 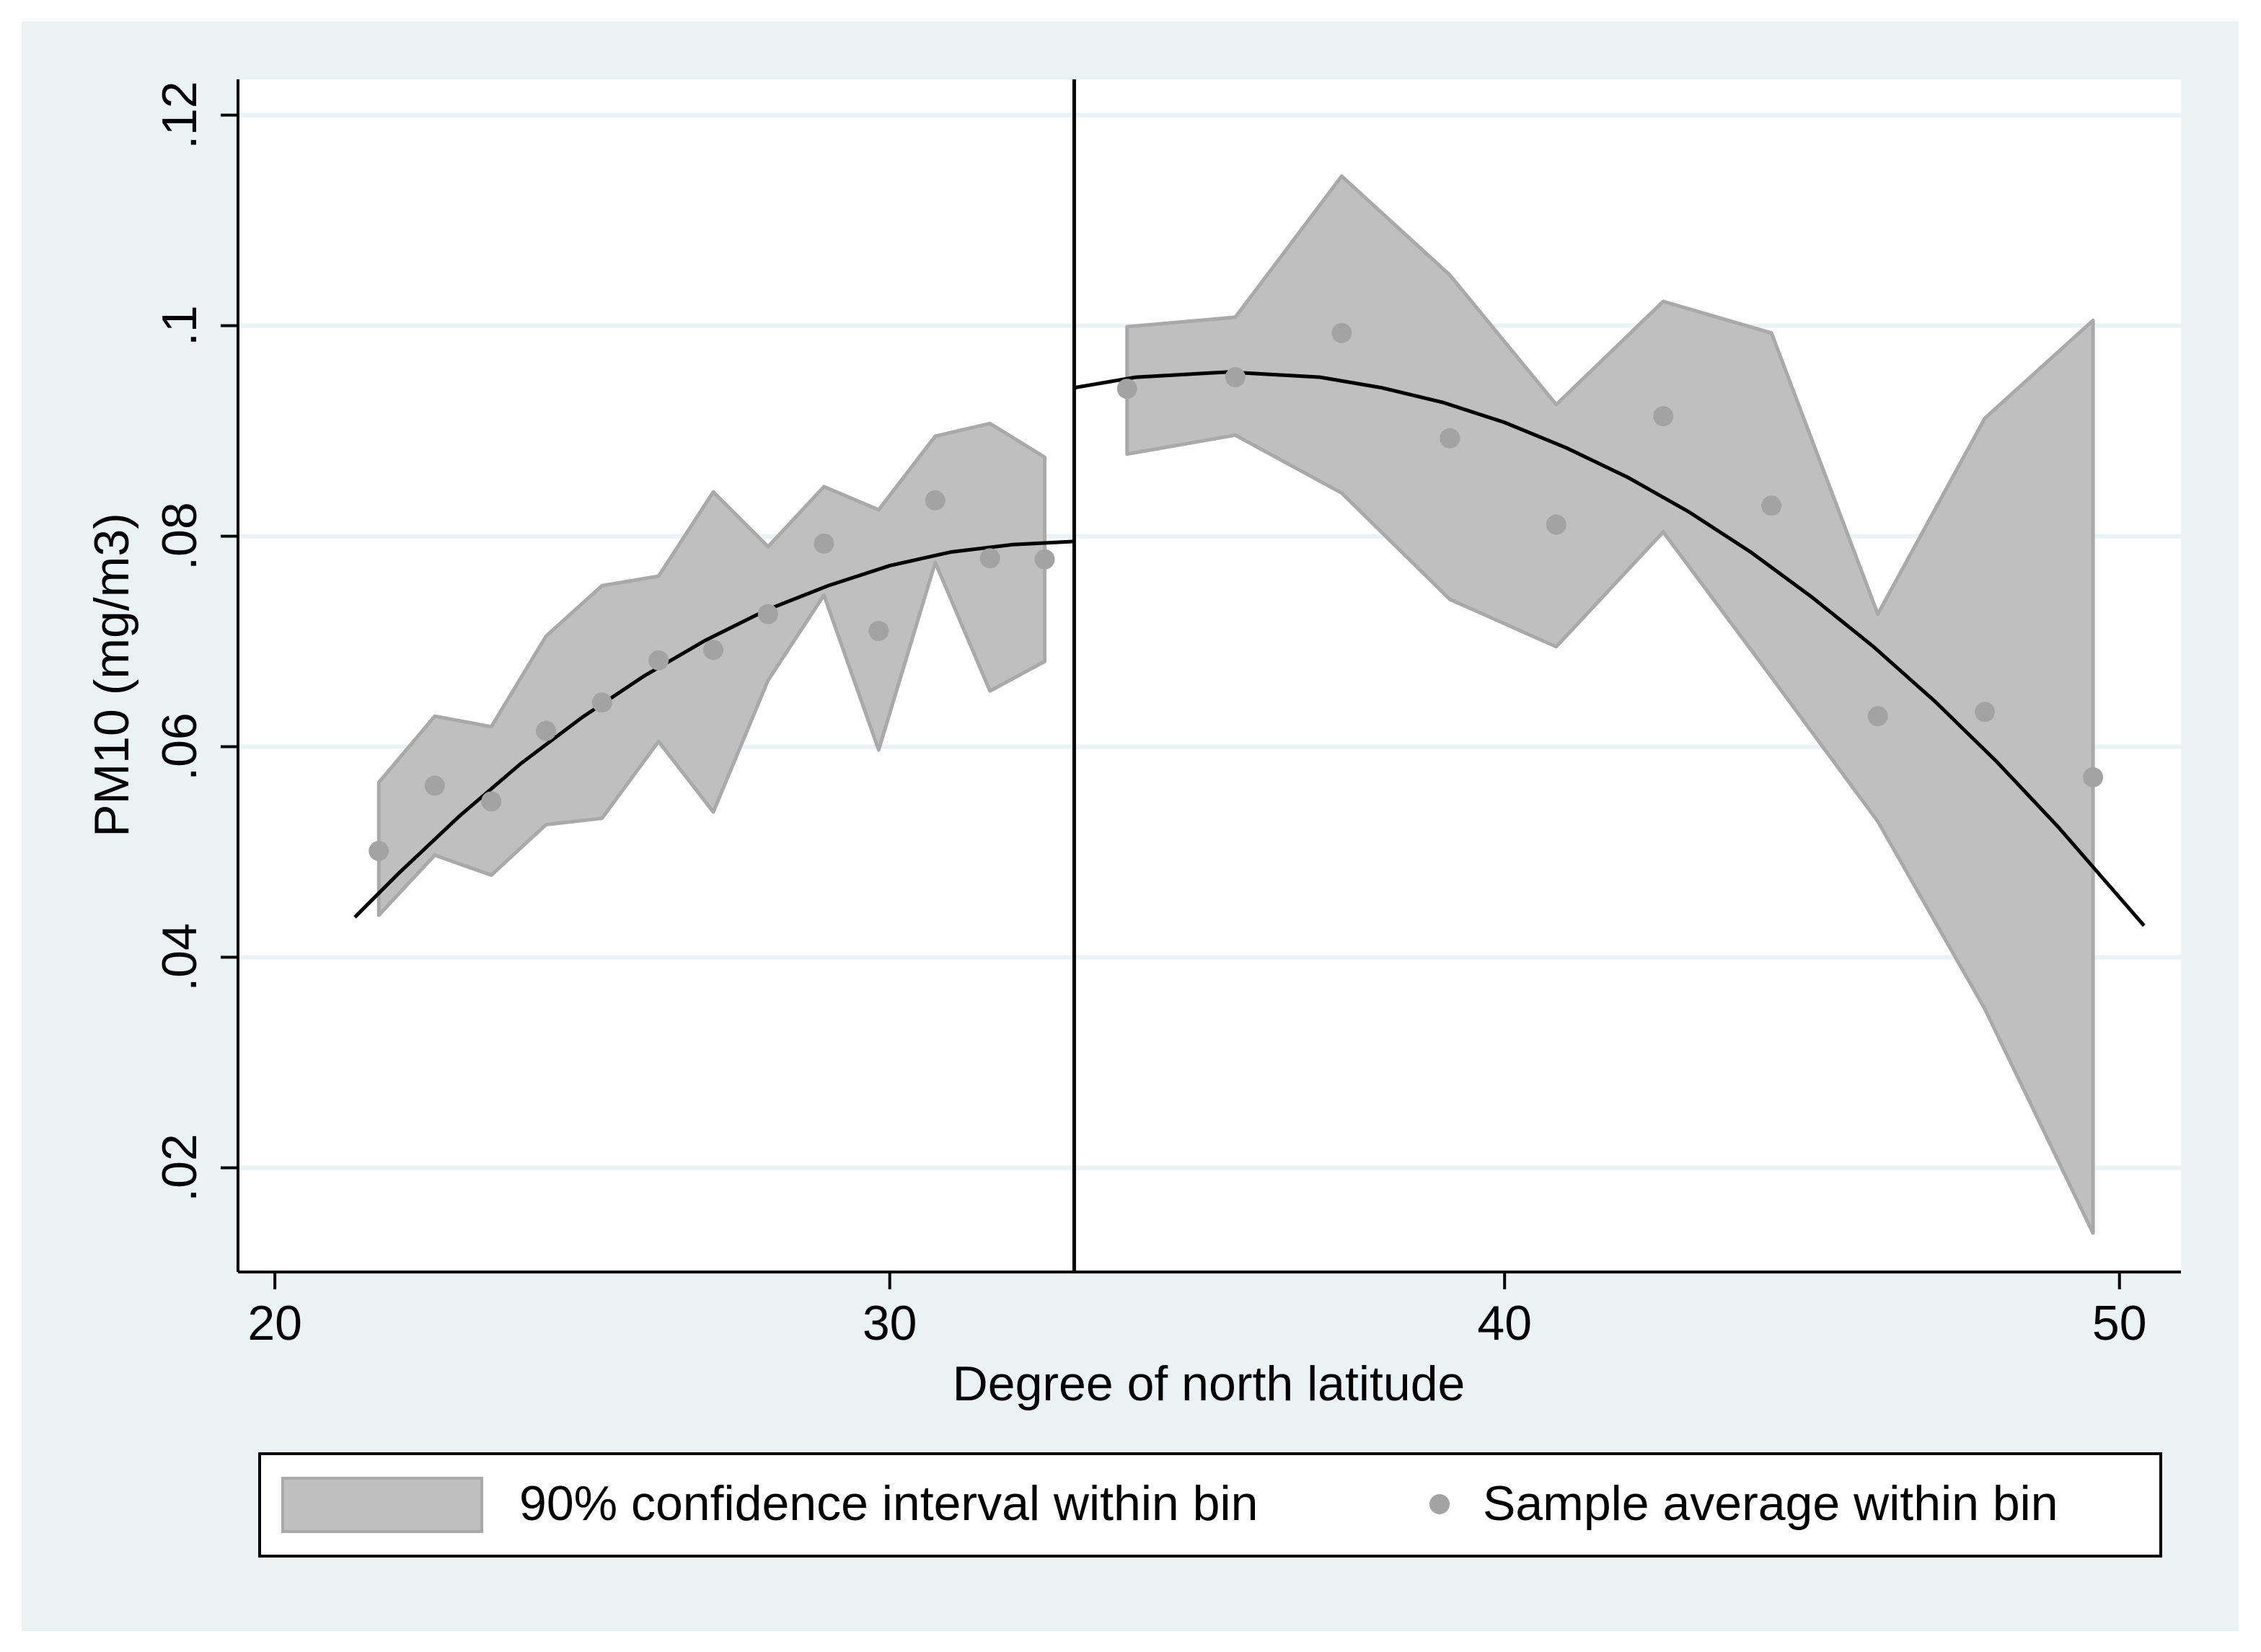 What do you see at coordinates (179, 746) in the screenshot?
I see `y-tick-label: .06` at bounding box center [179, 746].